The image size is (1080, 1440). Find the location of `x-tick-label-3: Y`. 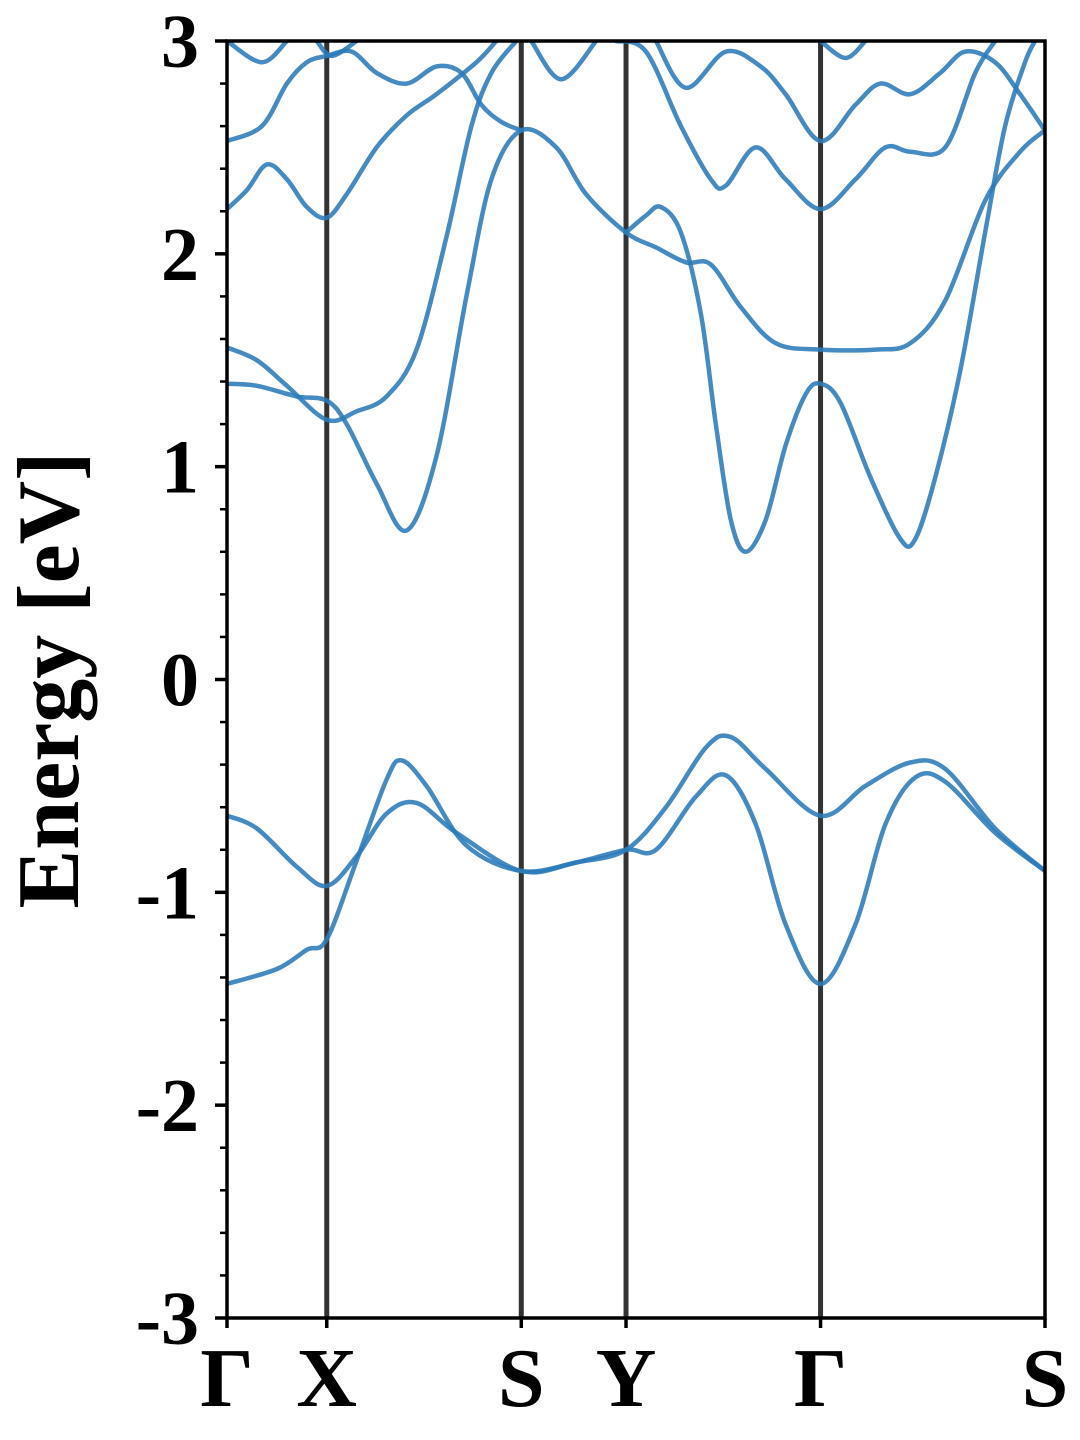

x-tick-label-3: Y is located at coordinates (626, 1378).